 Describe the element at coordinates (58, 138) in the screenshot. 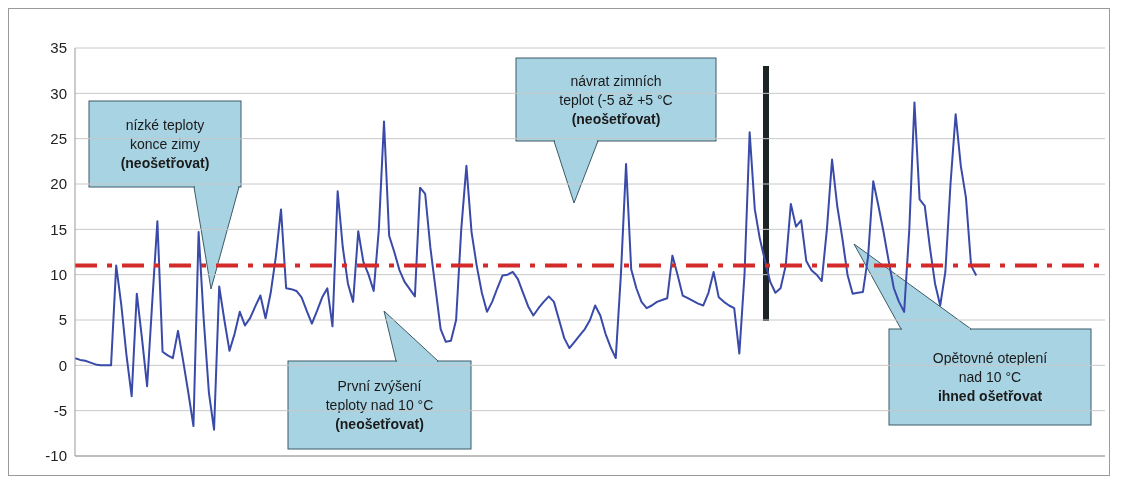

I see `y-tick-label: 25` at that location.